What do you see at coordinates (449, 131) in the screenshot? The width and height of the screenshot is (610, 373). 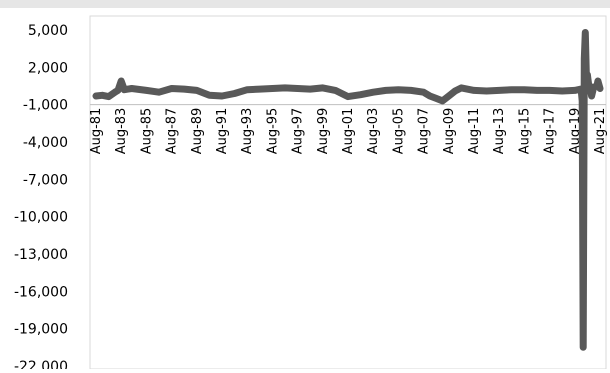 I see `x-tick-label: Aug-09` at bounding box center [449, 131].